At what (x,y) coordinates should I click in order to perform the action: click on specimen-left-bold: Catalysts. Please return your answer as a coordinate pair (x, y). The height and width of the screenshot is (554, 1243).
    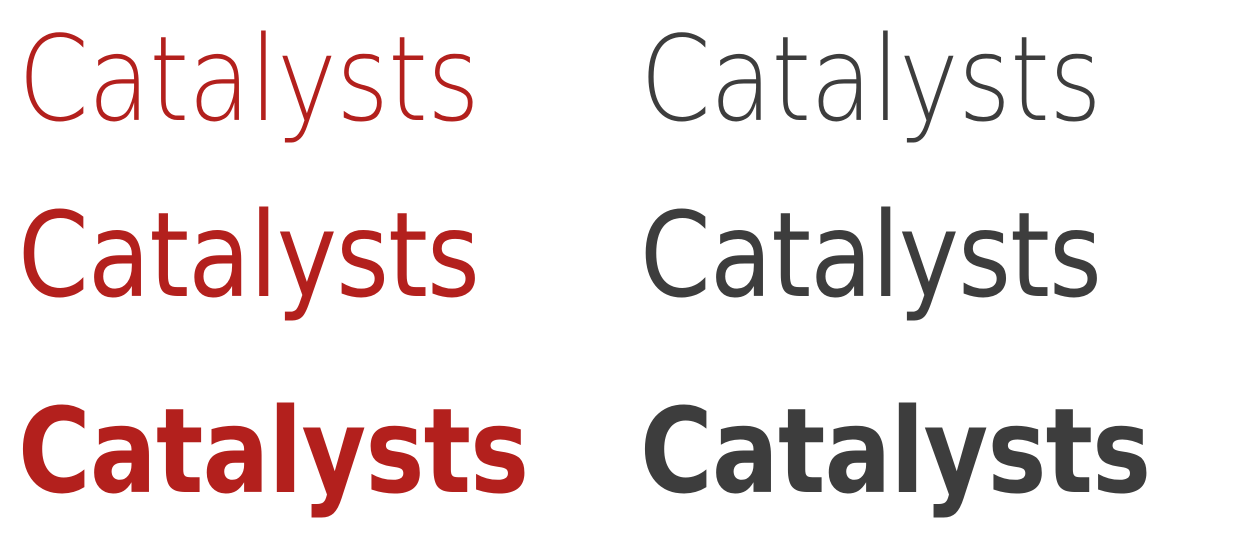
    Looking at the image, I should click on (273, 451).